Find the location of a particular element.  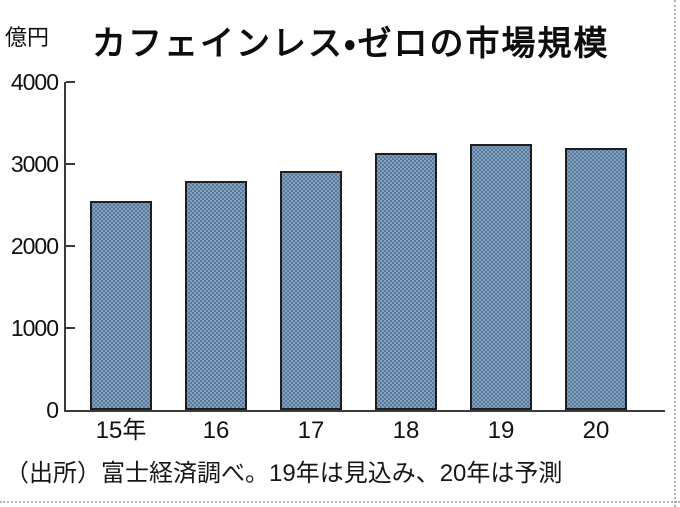

x-tick-label: 17 is located at coordinates (311, 430).